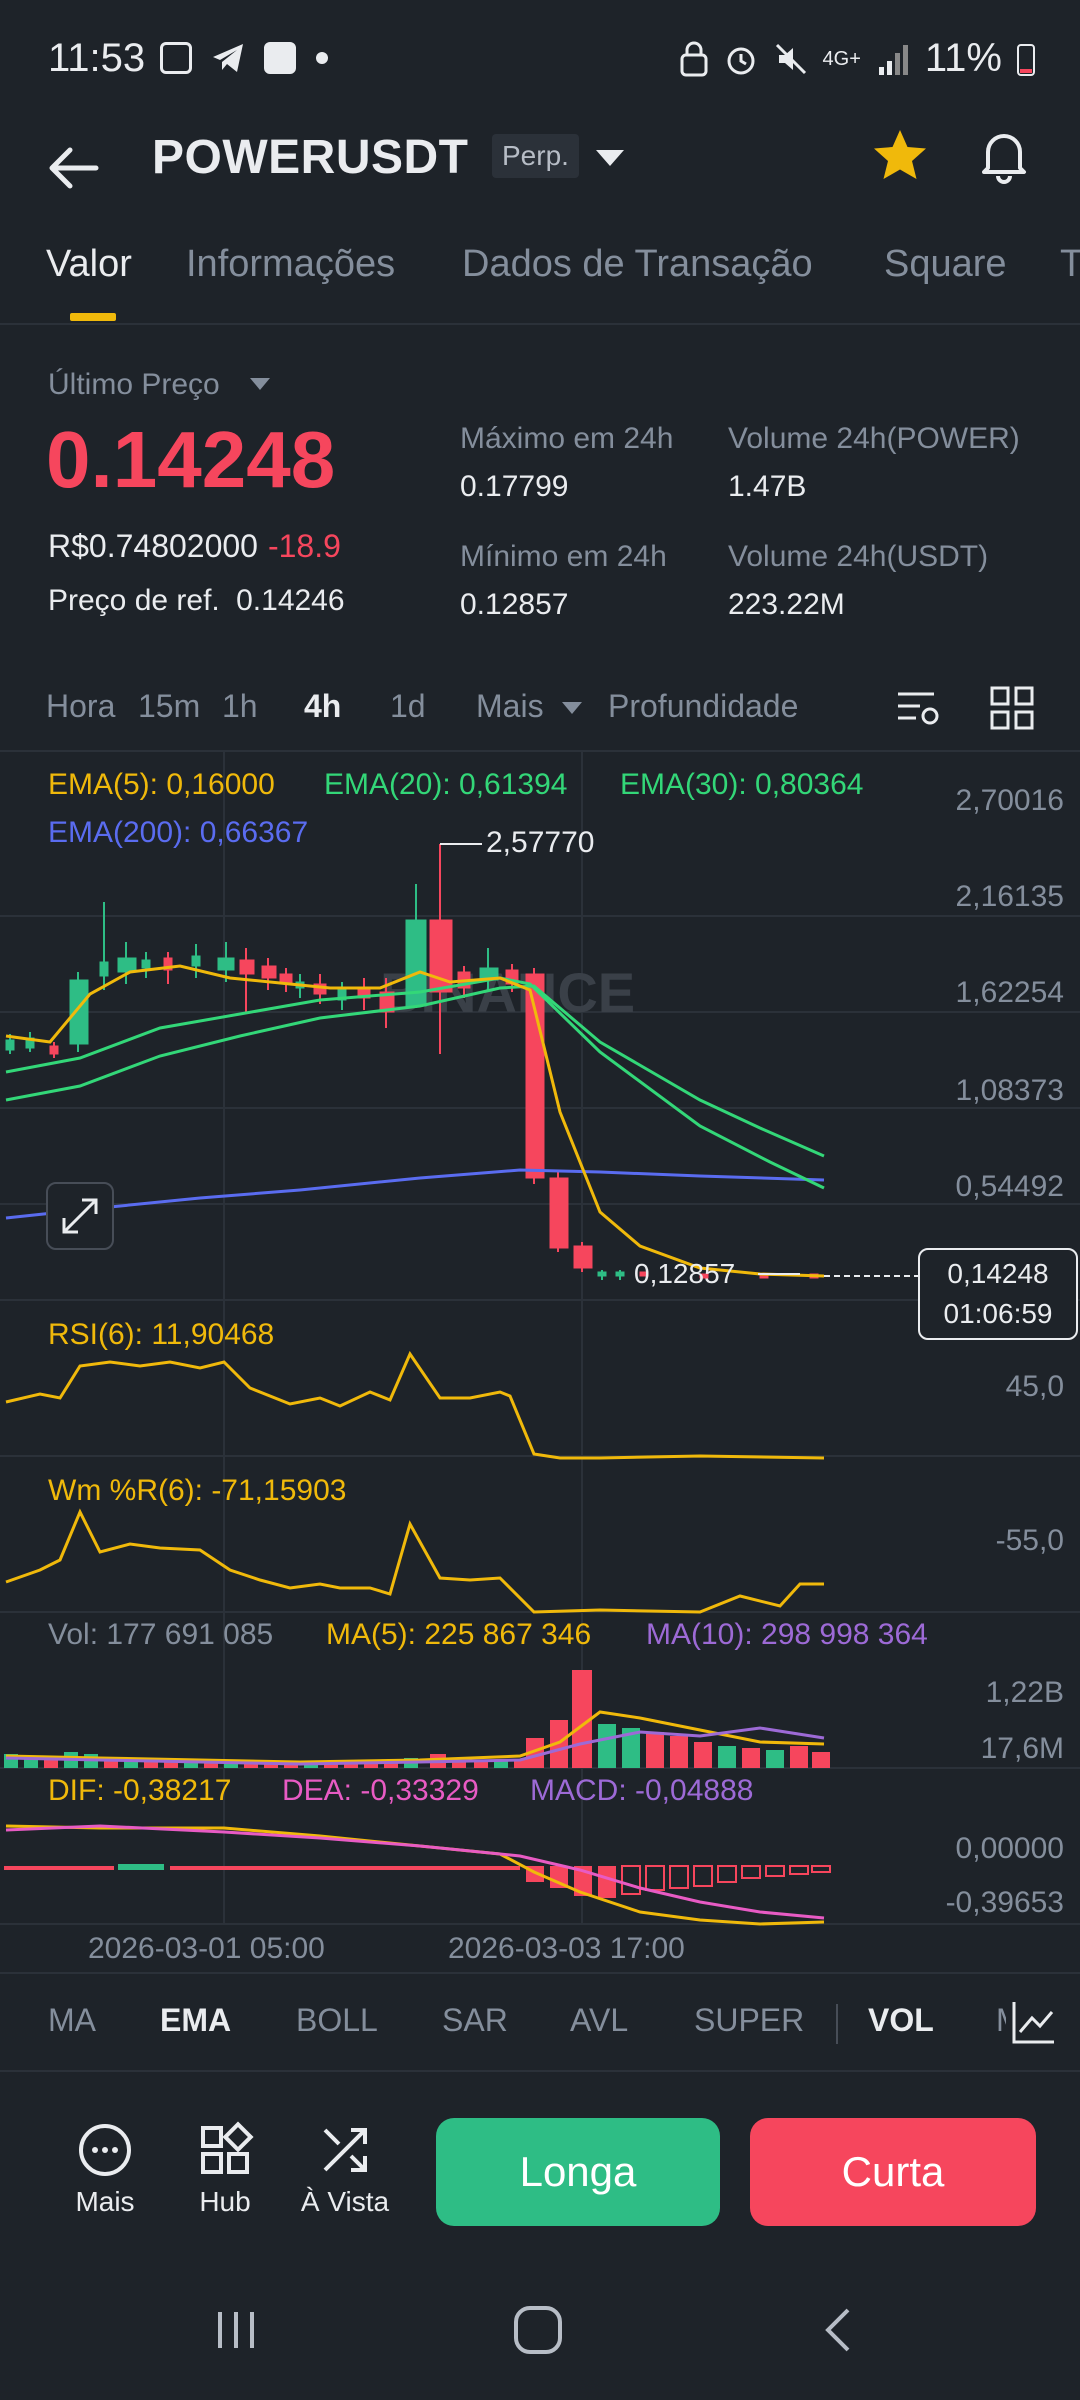  What do you see at coordinates (790, 58) in the screenshot?
I see `mute-icon` at bounding box center [790, 58].